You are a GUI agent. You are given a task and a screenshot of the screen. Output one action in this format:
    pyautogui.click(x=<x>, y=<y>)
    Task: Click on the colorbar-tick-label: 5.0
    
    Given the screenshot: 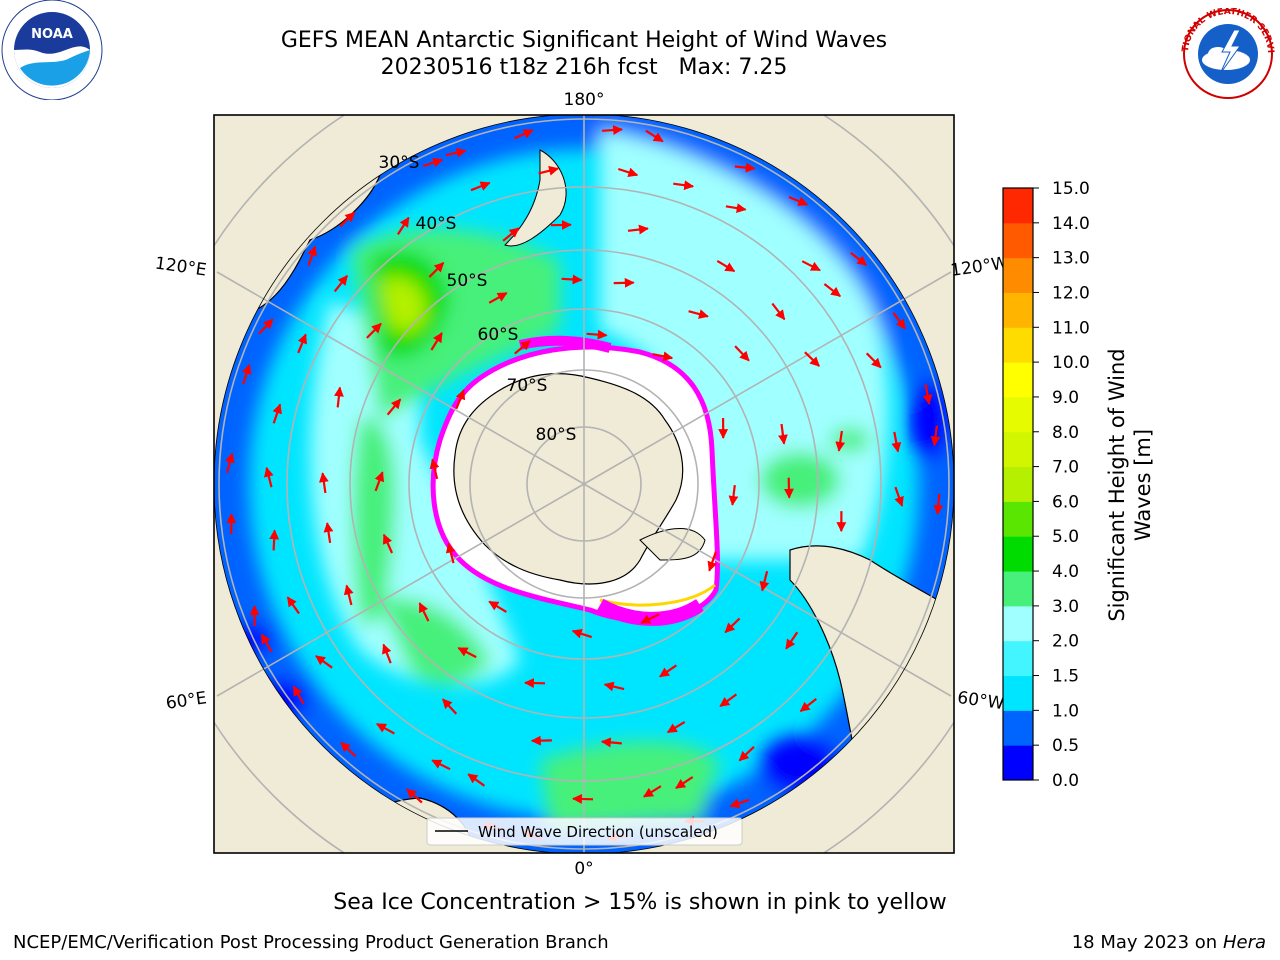 What is the action you would take?
    pyautogui.click(x=1065, y=537)
    